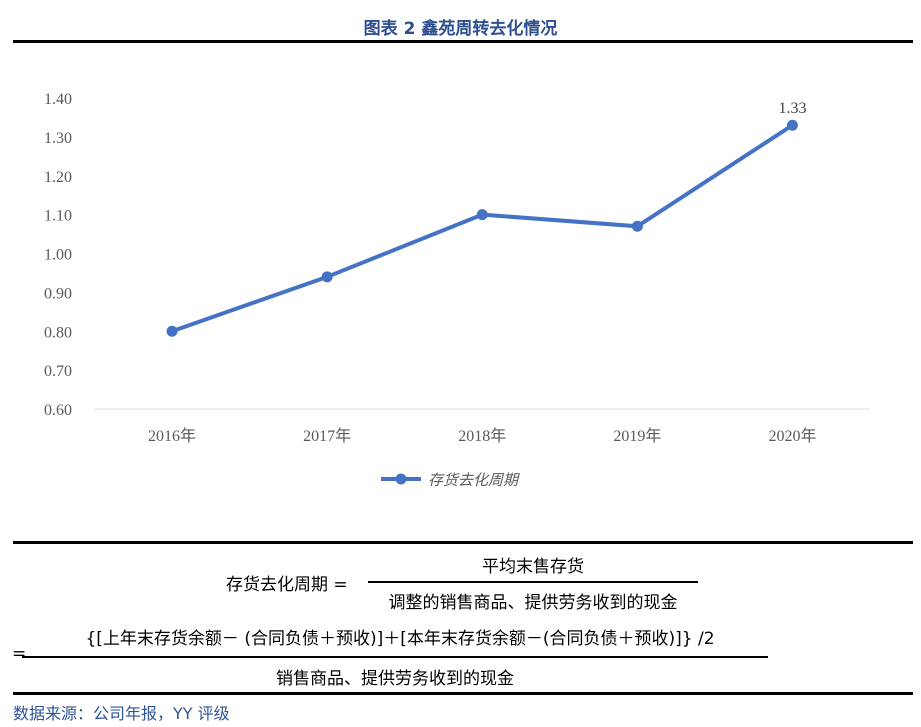 This screenshot has width=921, height=727. What do you see at coordinates (58, 410) in the screenshot?
I see `y-tick-label: 0.60` at bounding box center [58, 410].